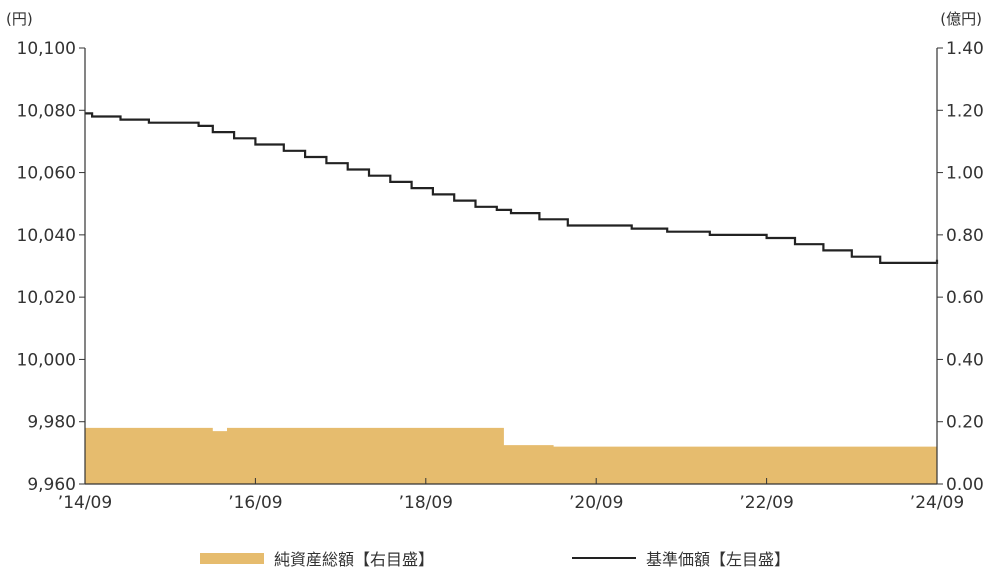 This screenshot has height=572, width=986. Describe the element at coordinates (46, 236) in the screenshot. I see `left-axis-tick-label: 10,040` at that location.